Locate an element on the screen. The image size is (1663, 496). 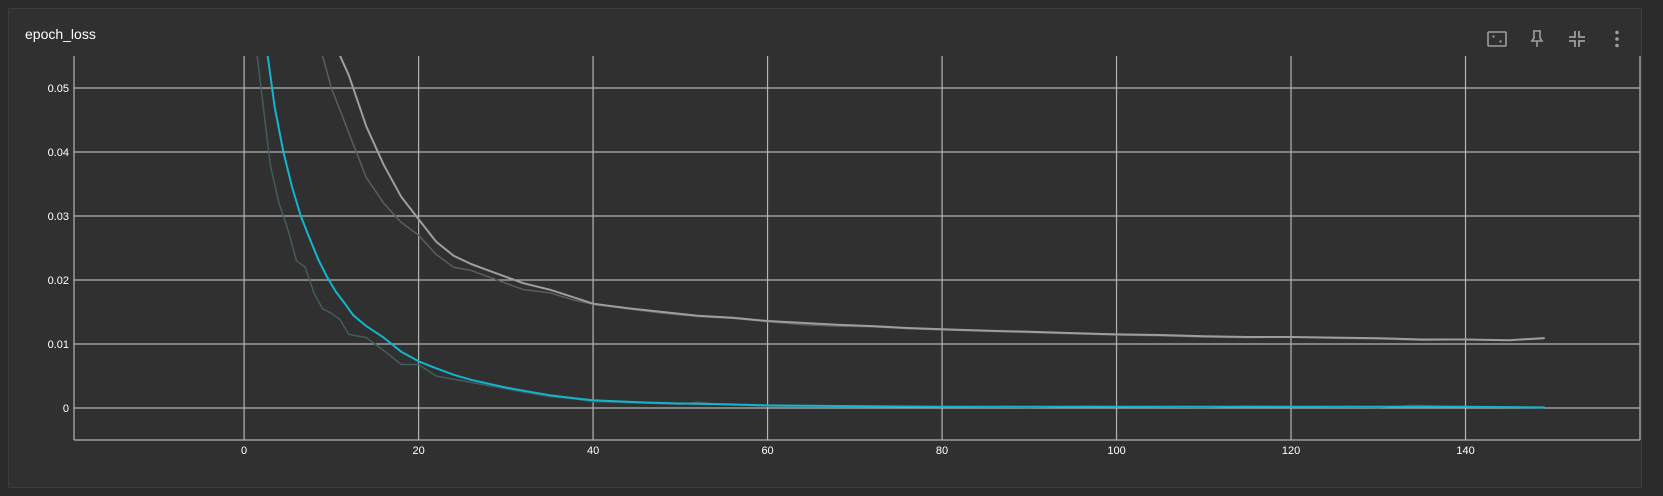
fit-domain-icon is located at coordinates (1497, 39).